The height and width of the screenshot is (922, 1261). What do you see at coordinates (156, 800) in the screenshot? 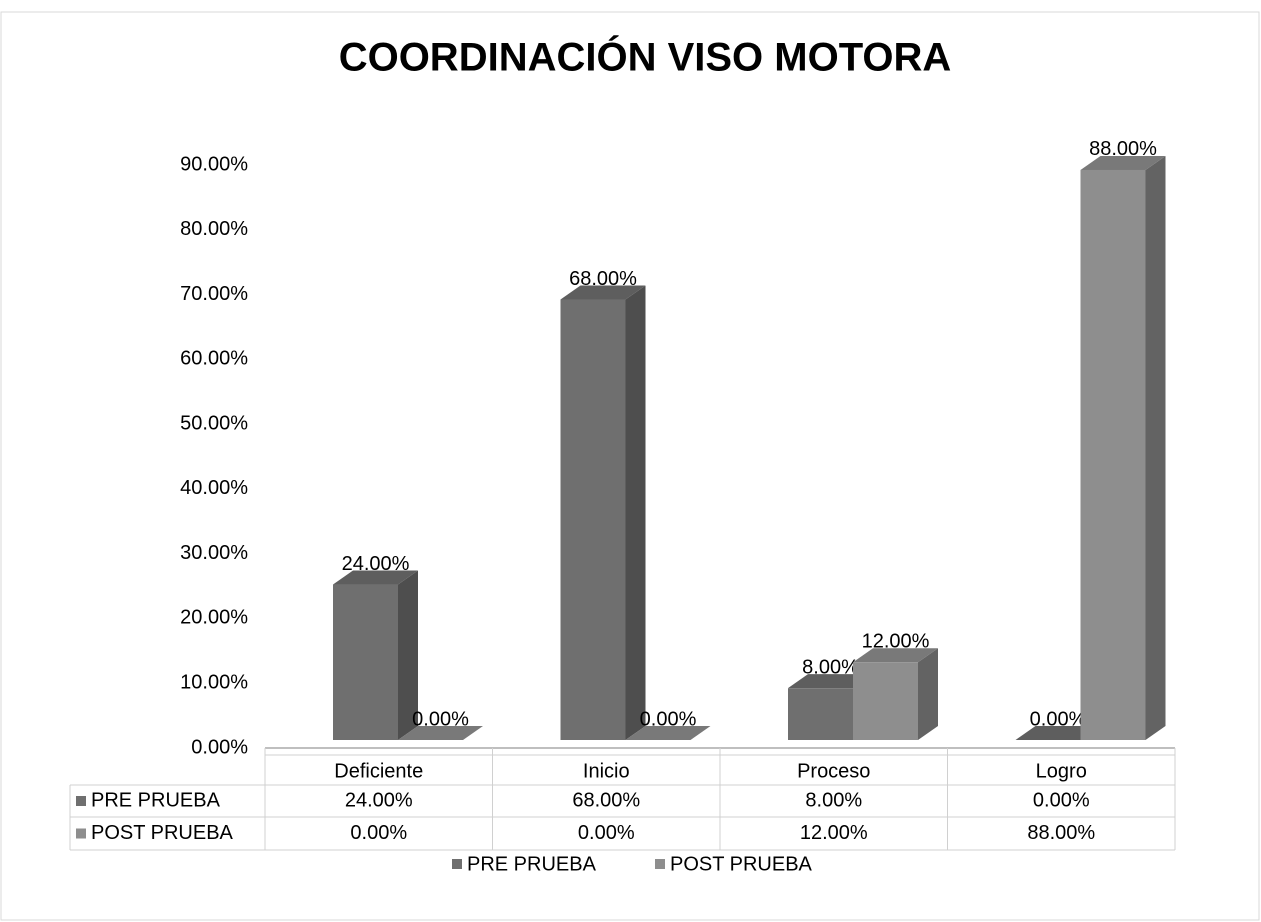
I see `table-row-header: PRE PRUEBA` at bounding box center [156, 800].